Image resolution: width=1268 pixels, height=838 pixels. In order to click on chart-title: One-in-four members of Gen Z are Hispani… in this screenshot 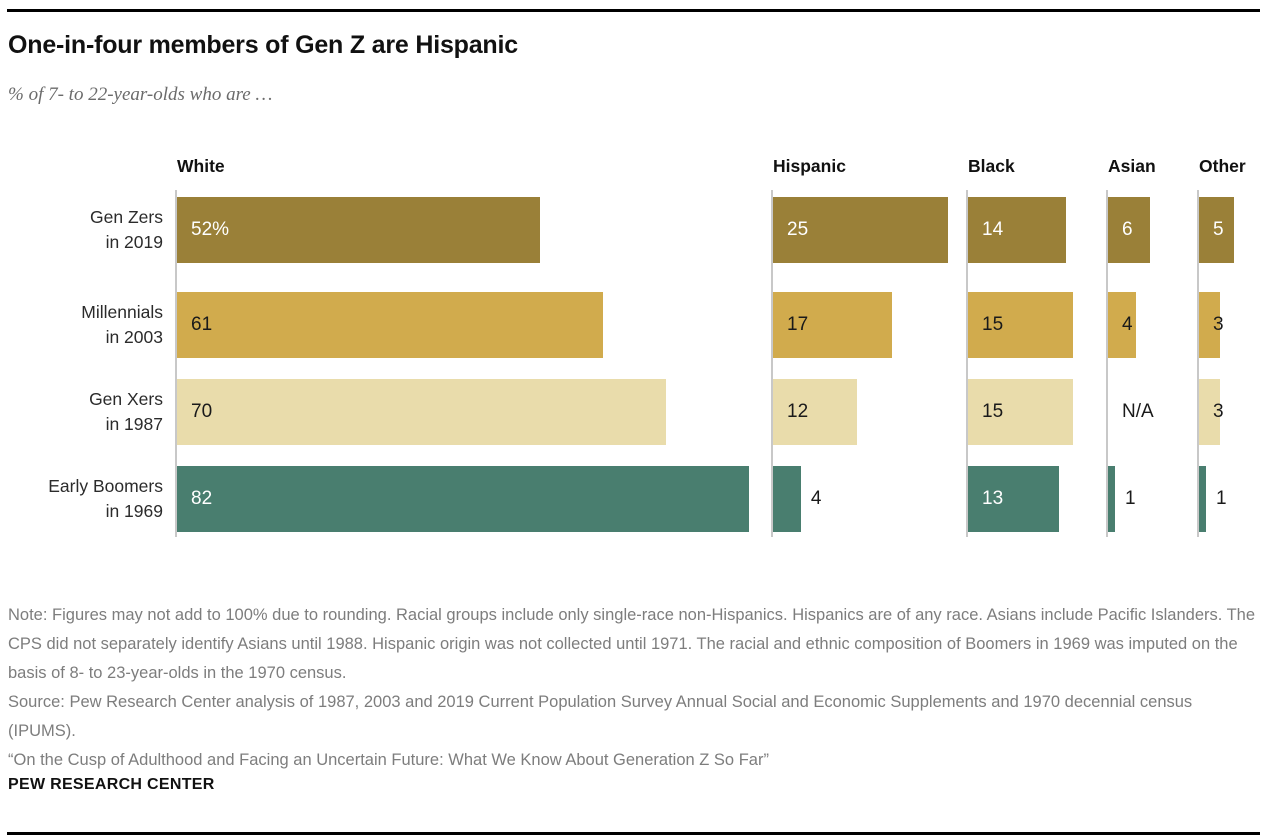, I will do `click(263, 45)`.